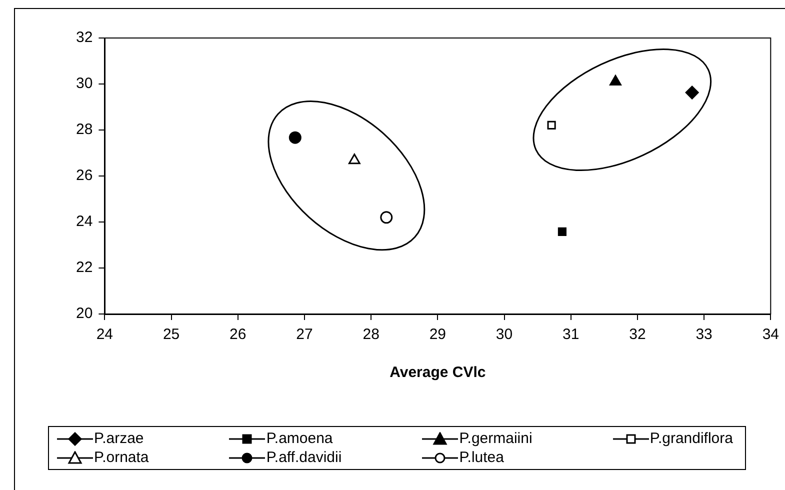  What do you see at coordinates (704, 335) in the screenshot?
I see `x-tick-label: 33` at bounding box center [704, 335].